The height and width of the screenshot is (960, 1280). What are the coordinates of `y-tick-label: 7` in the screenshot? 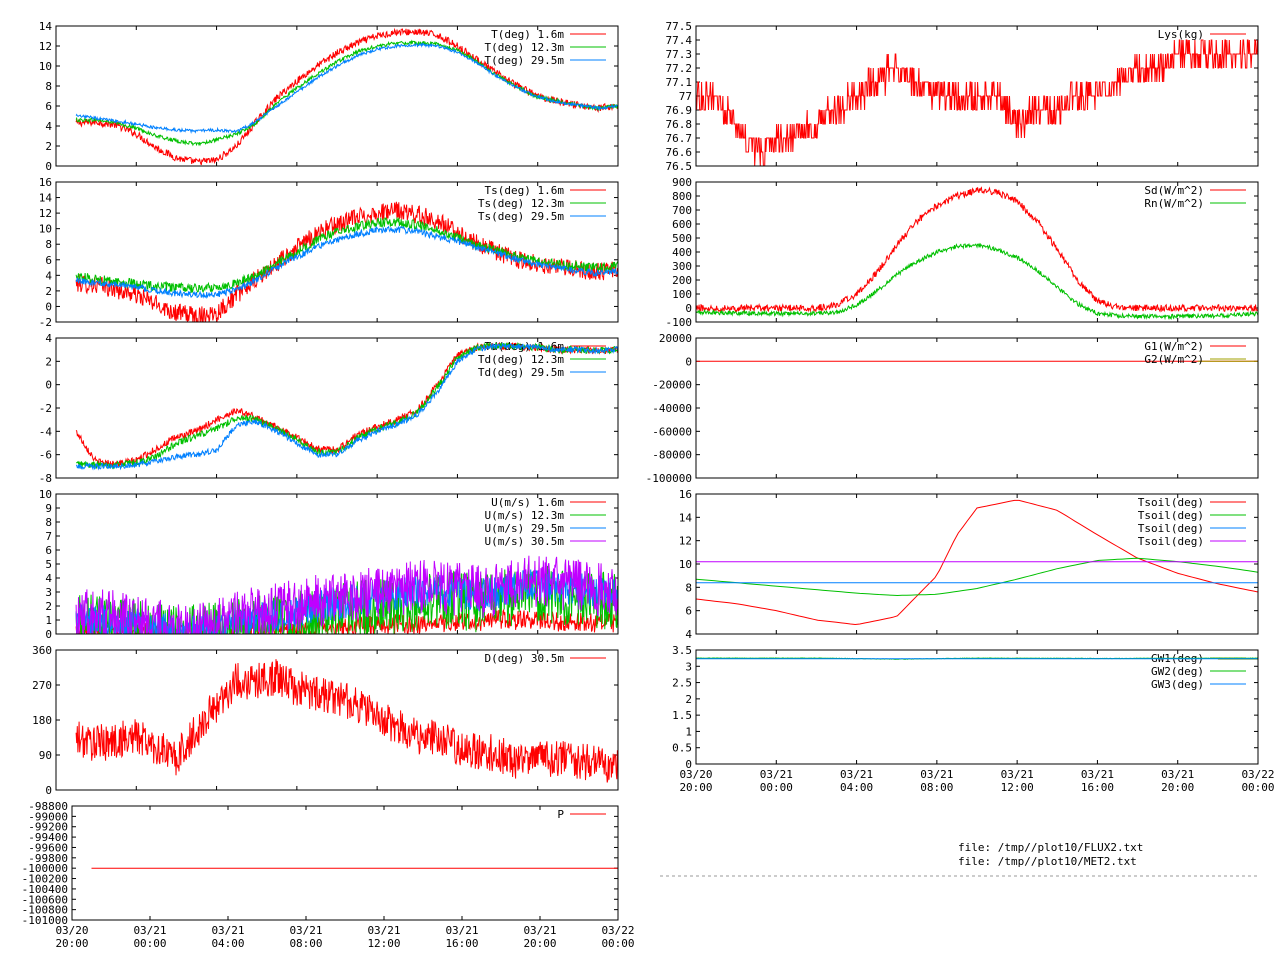 It's located at (48, 536).